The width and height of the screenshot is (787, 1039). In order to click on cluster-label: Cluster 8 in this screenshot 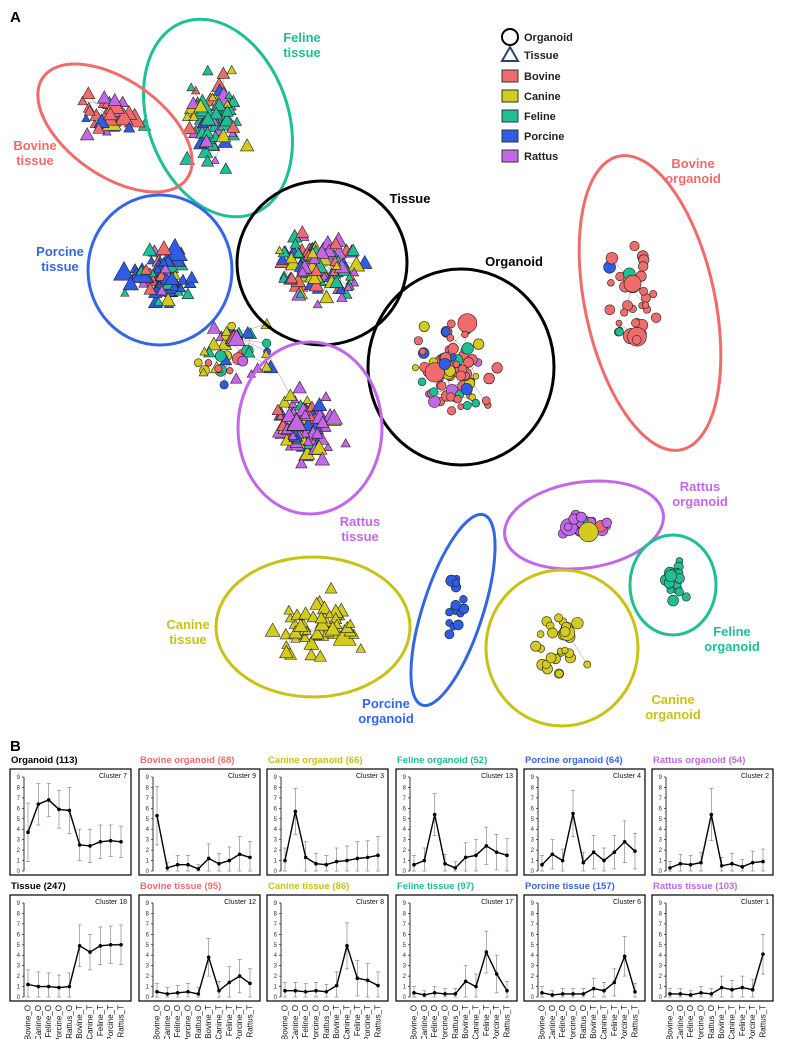, I will do `click(370, 902)`.